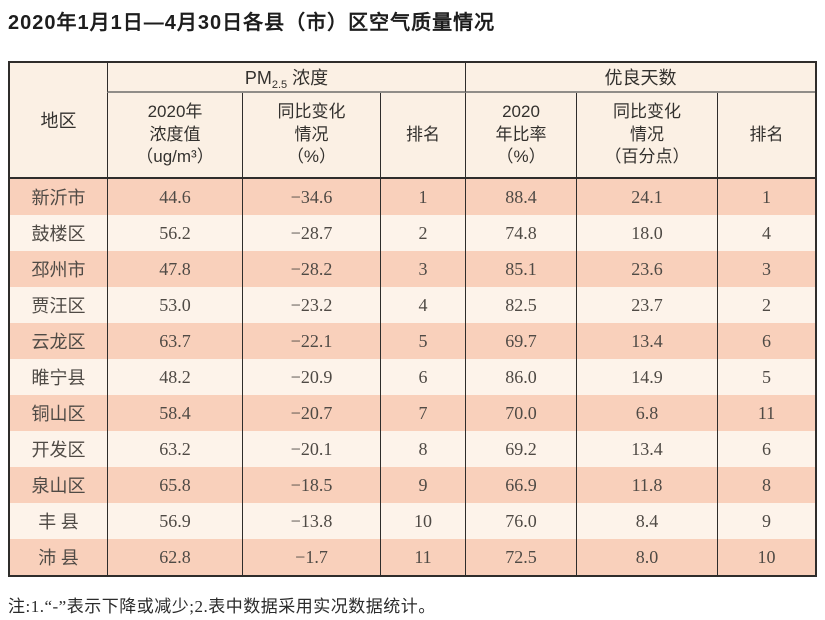  What do you see at coordinates (311, 485) in the screenshot?
I see `pm-change-cell: −18.5` at bounding box center [311, 485].